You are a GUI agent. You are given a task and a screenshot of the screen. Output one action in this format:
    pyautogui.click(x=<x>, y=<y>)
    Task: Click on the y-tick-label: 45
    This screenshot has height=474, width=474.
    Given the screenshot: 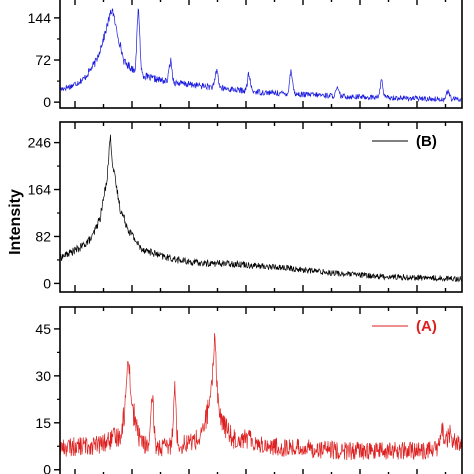 What is the action you would take?
    pyautogui.click(x=43, y=329)
    